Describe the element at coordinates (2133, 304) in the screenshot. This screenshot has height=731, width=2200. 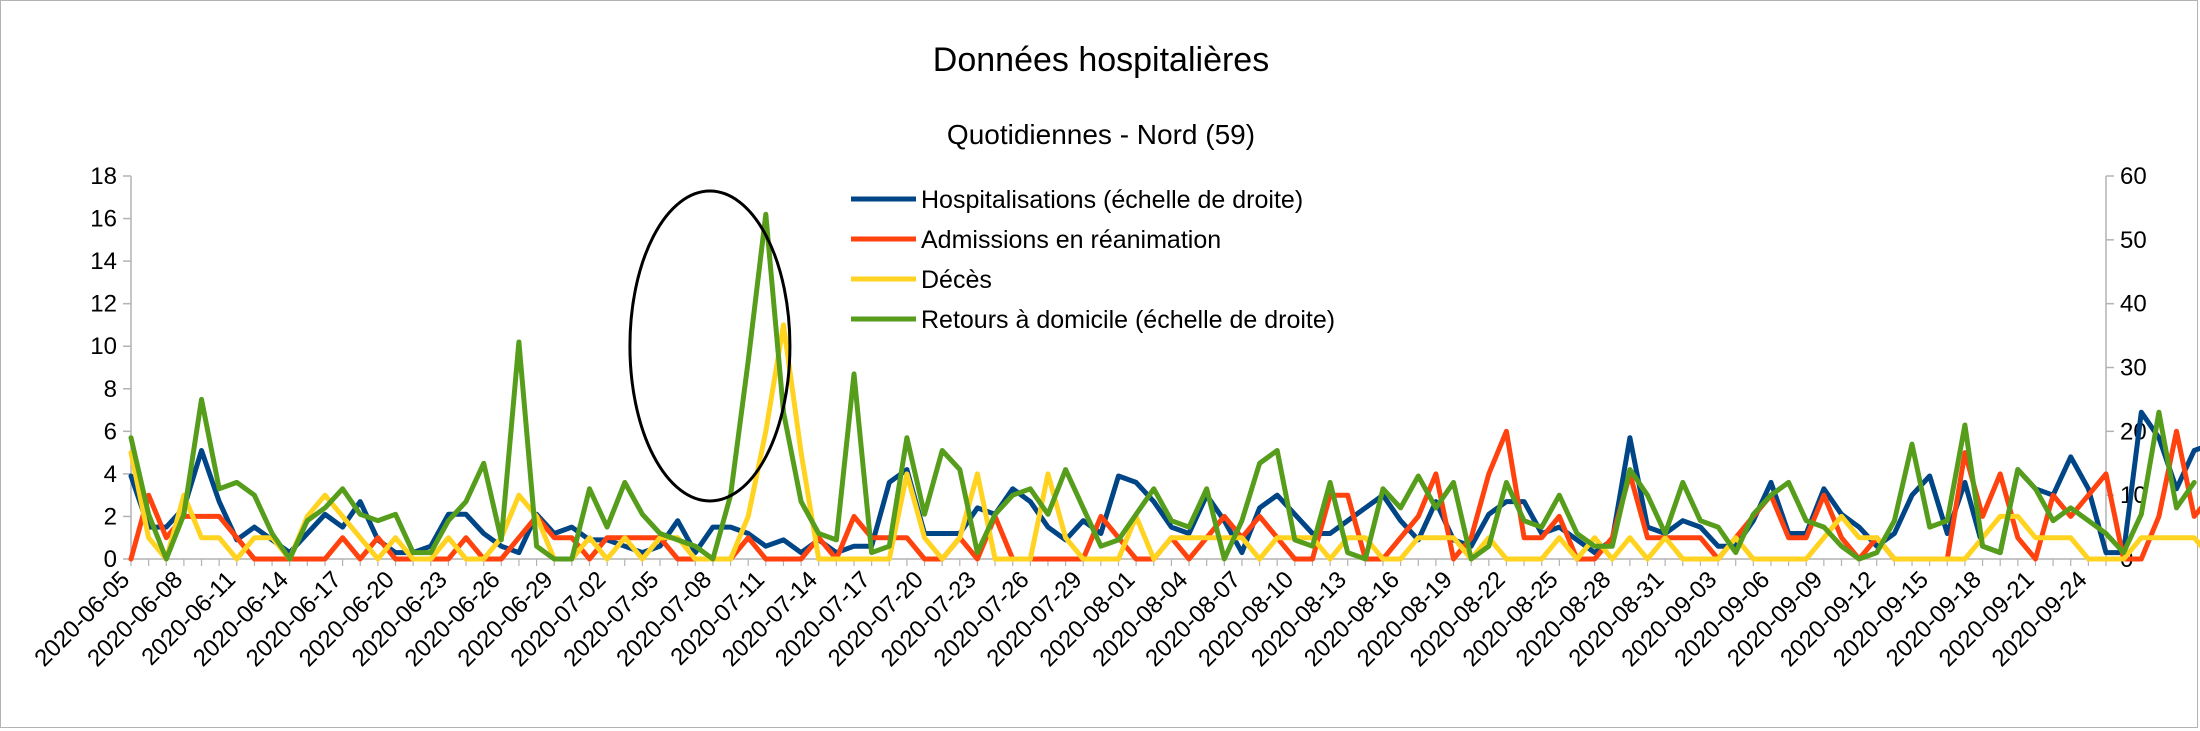
I see `y-right-tick-label: 40` at that location.